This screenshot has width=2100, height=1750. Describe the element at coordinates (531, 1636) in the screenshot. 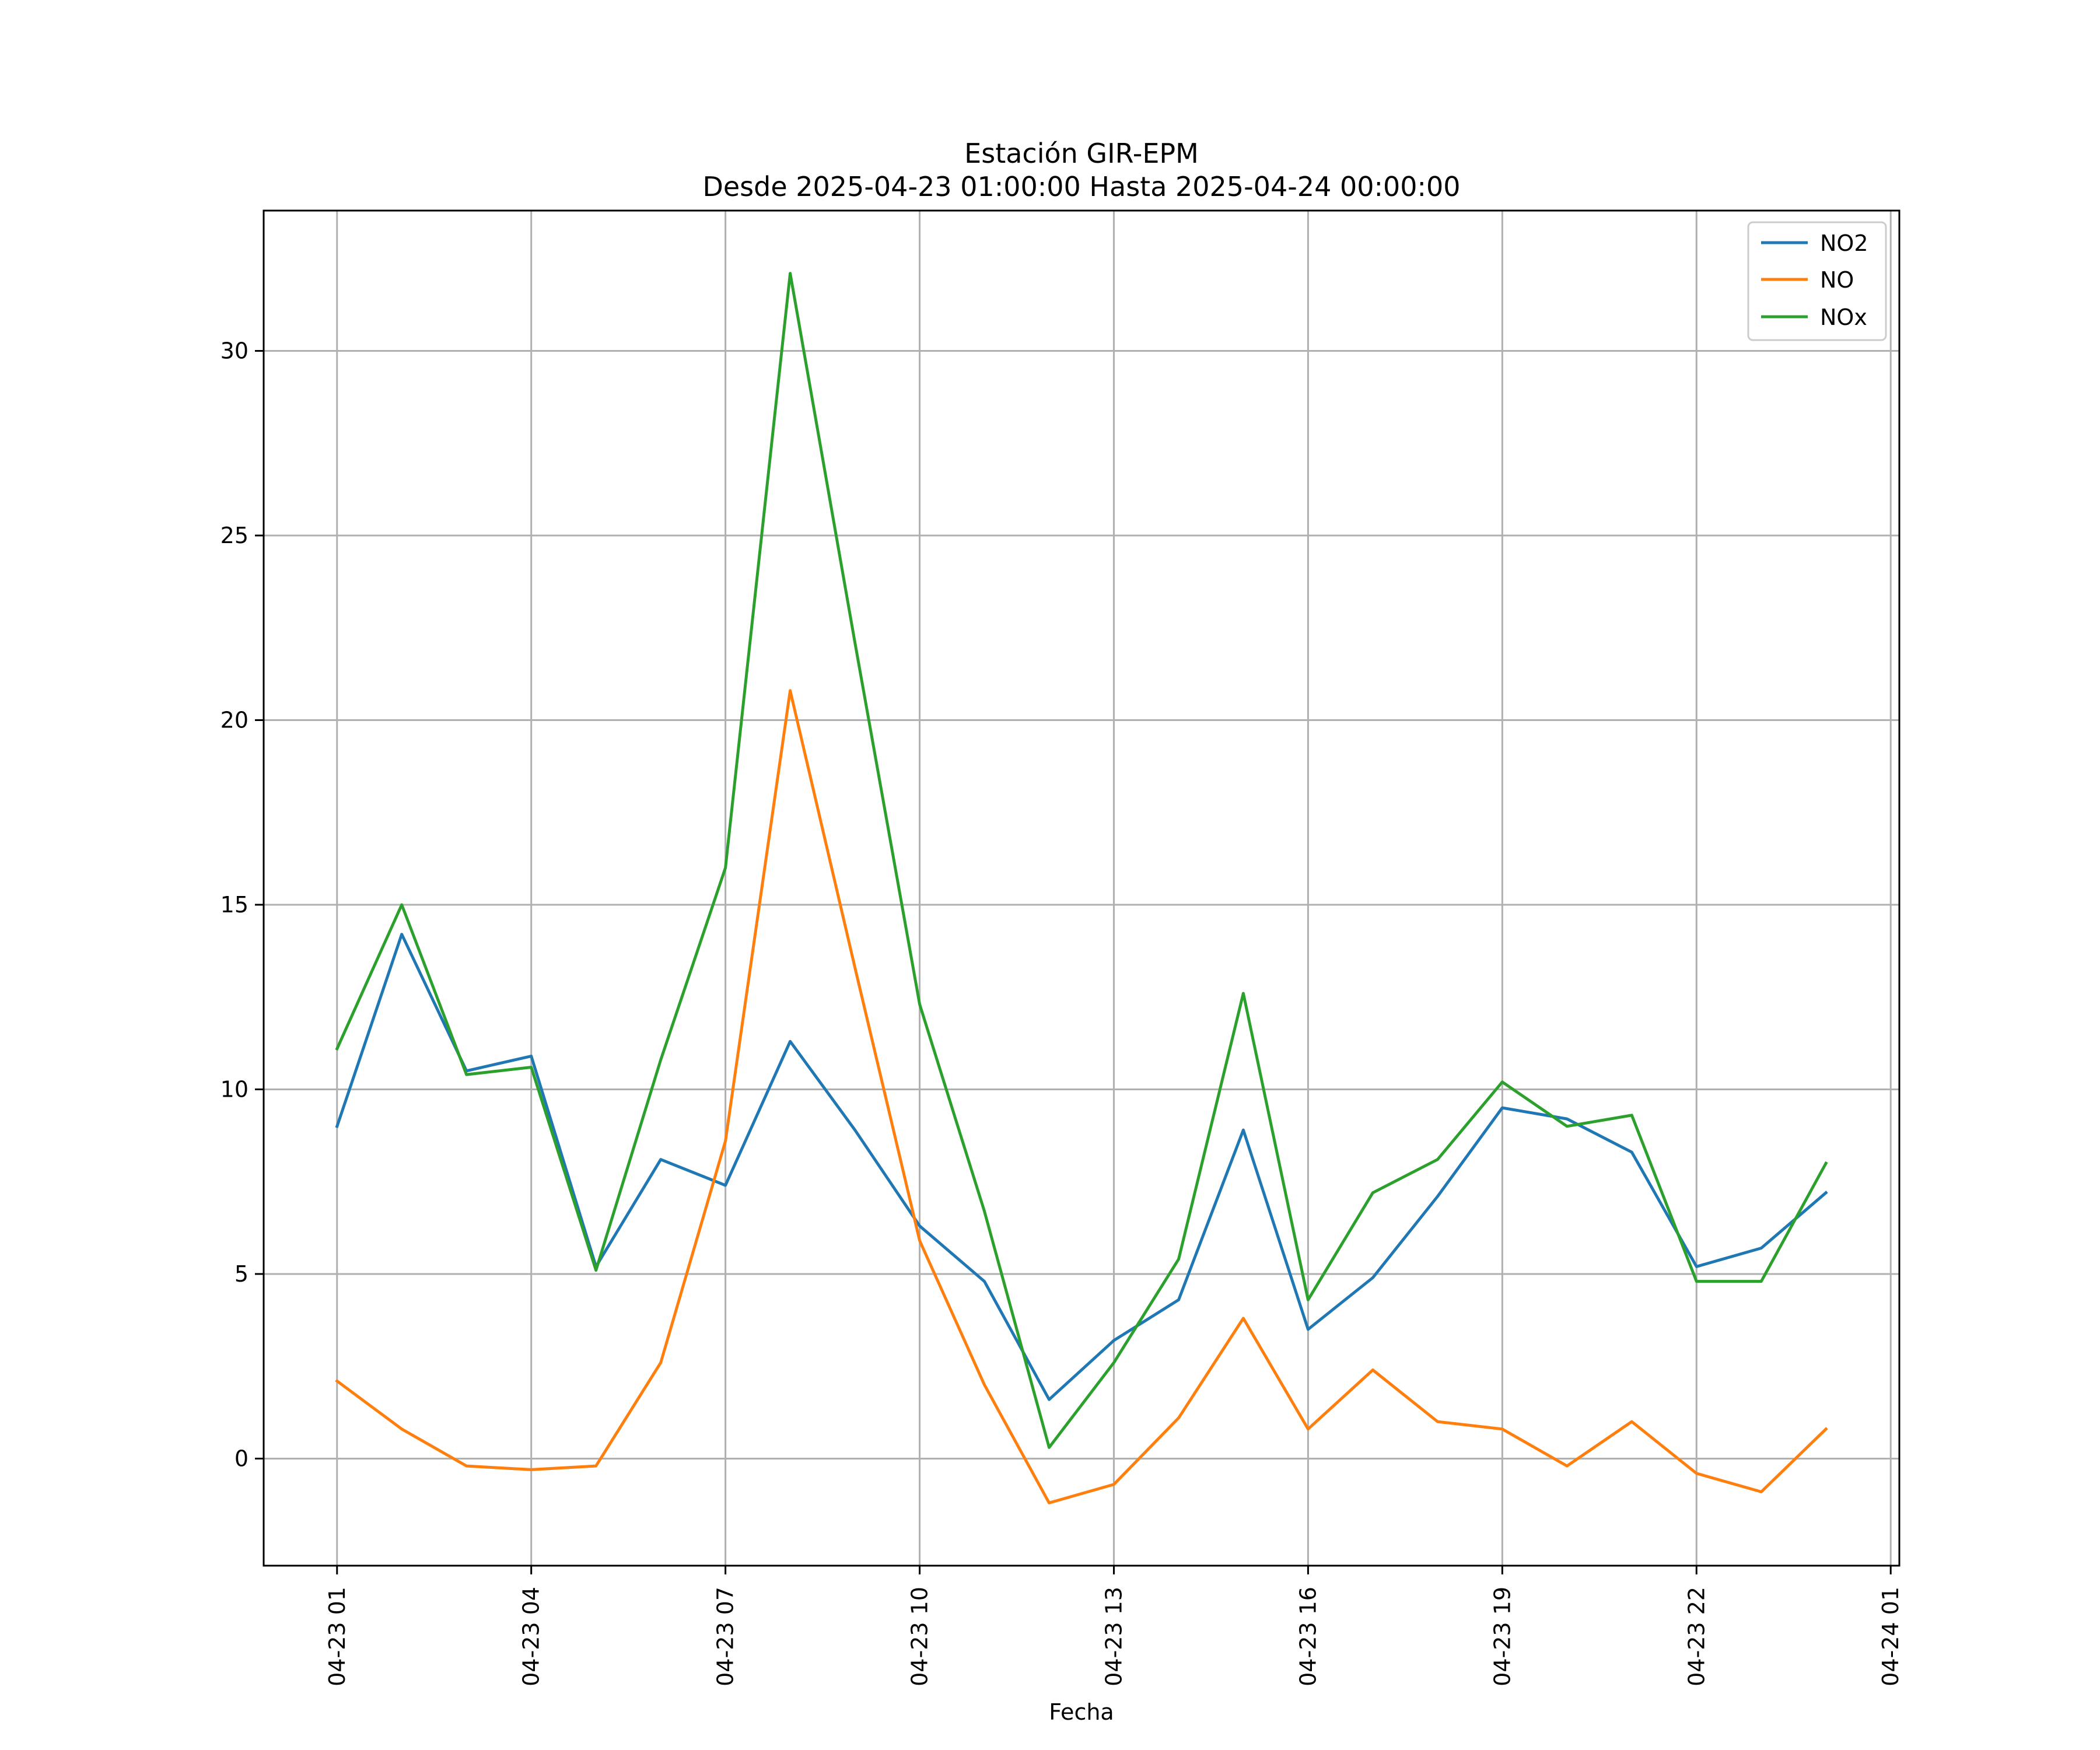

I see `x-tick-label: 04-23 04` at that location.